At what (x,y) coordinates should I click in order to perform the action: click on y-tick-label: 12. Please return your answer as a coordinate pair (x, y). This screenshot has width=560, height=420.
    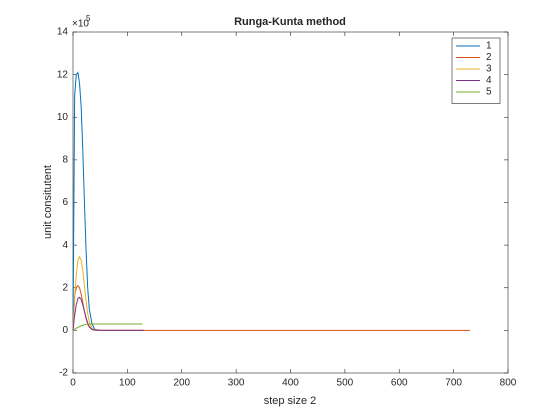
    Looking at the image, I should click on (63, 74).